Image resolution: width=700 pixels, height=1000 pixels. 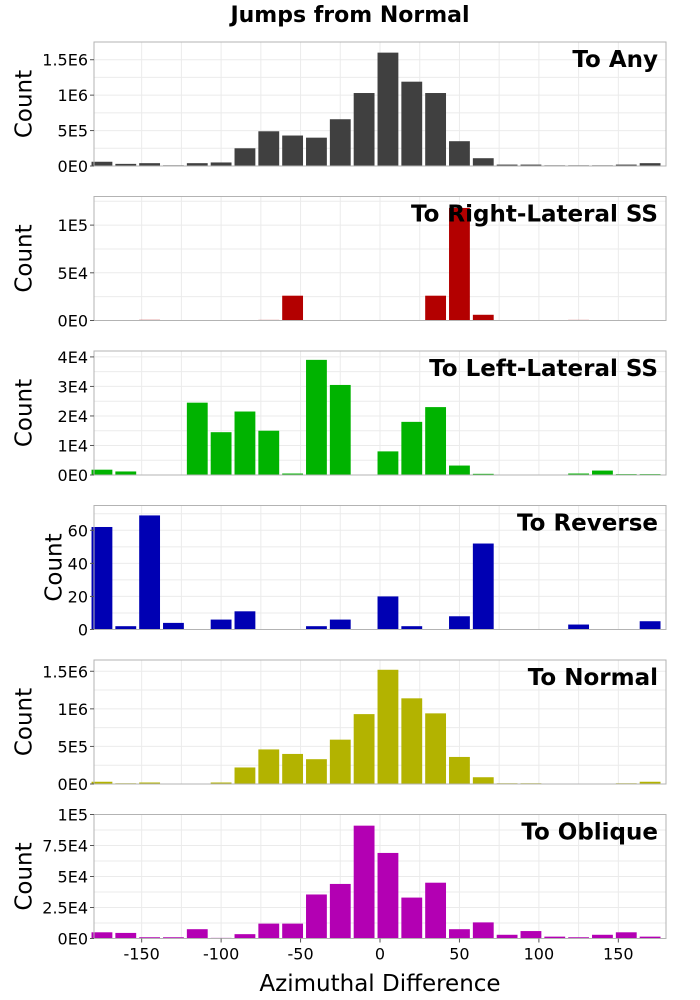 What do you see at coordinates (73, 877) in the screenshot?
I see `y-tick-label: 5E4` at bounding box center [73, 877].